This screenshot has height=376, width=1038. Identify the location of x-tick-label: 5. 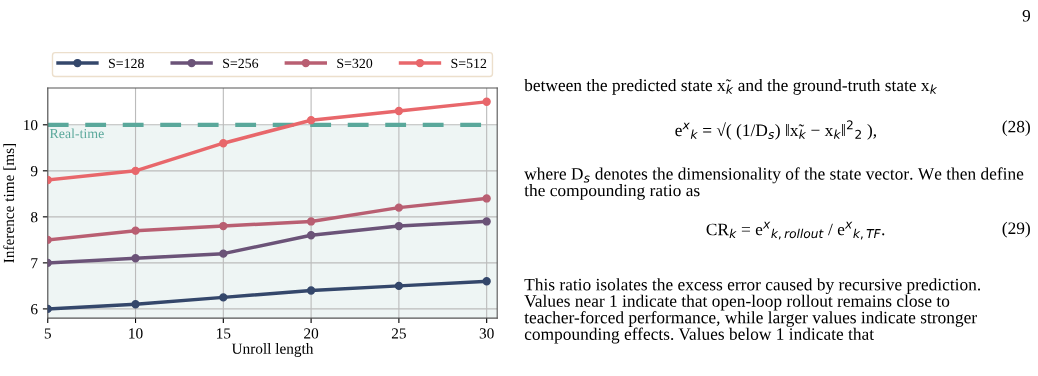
(47, 333).